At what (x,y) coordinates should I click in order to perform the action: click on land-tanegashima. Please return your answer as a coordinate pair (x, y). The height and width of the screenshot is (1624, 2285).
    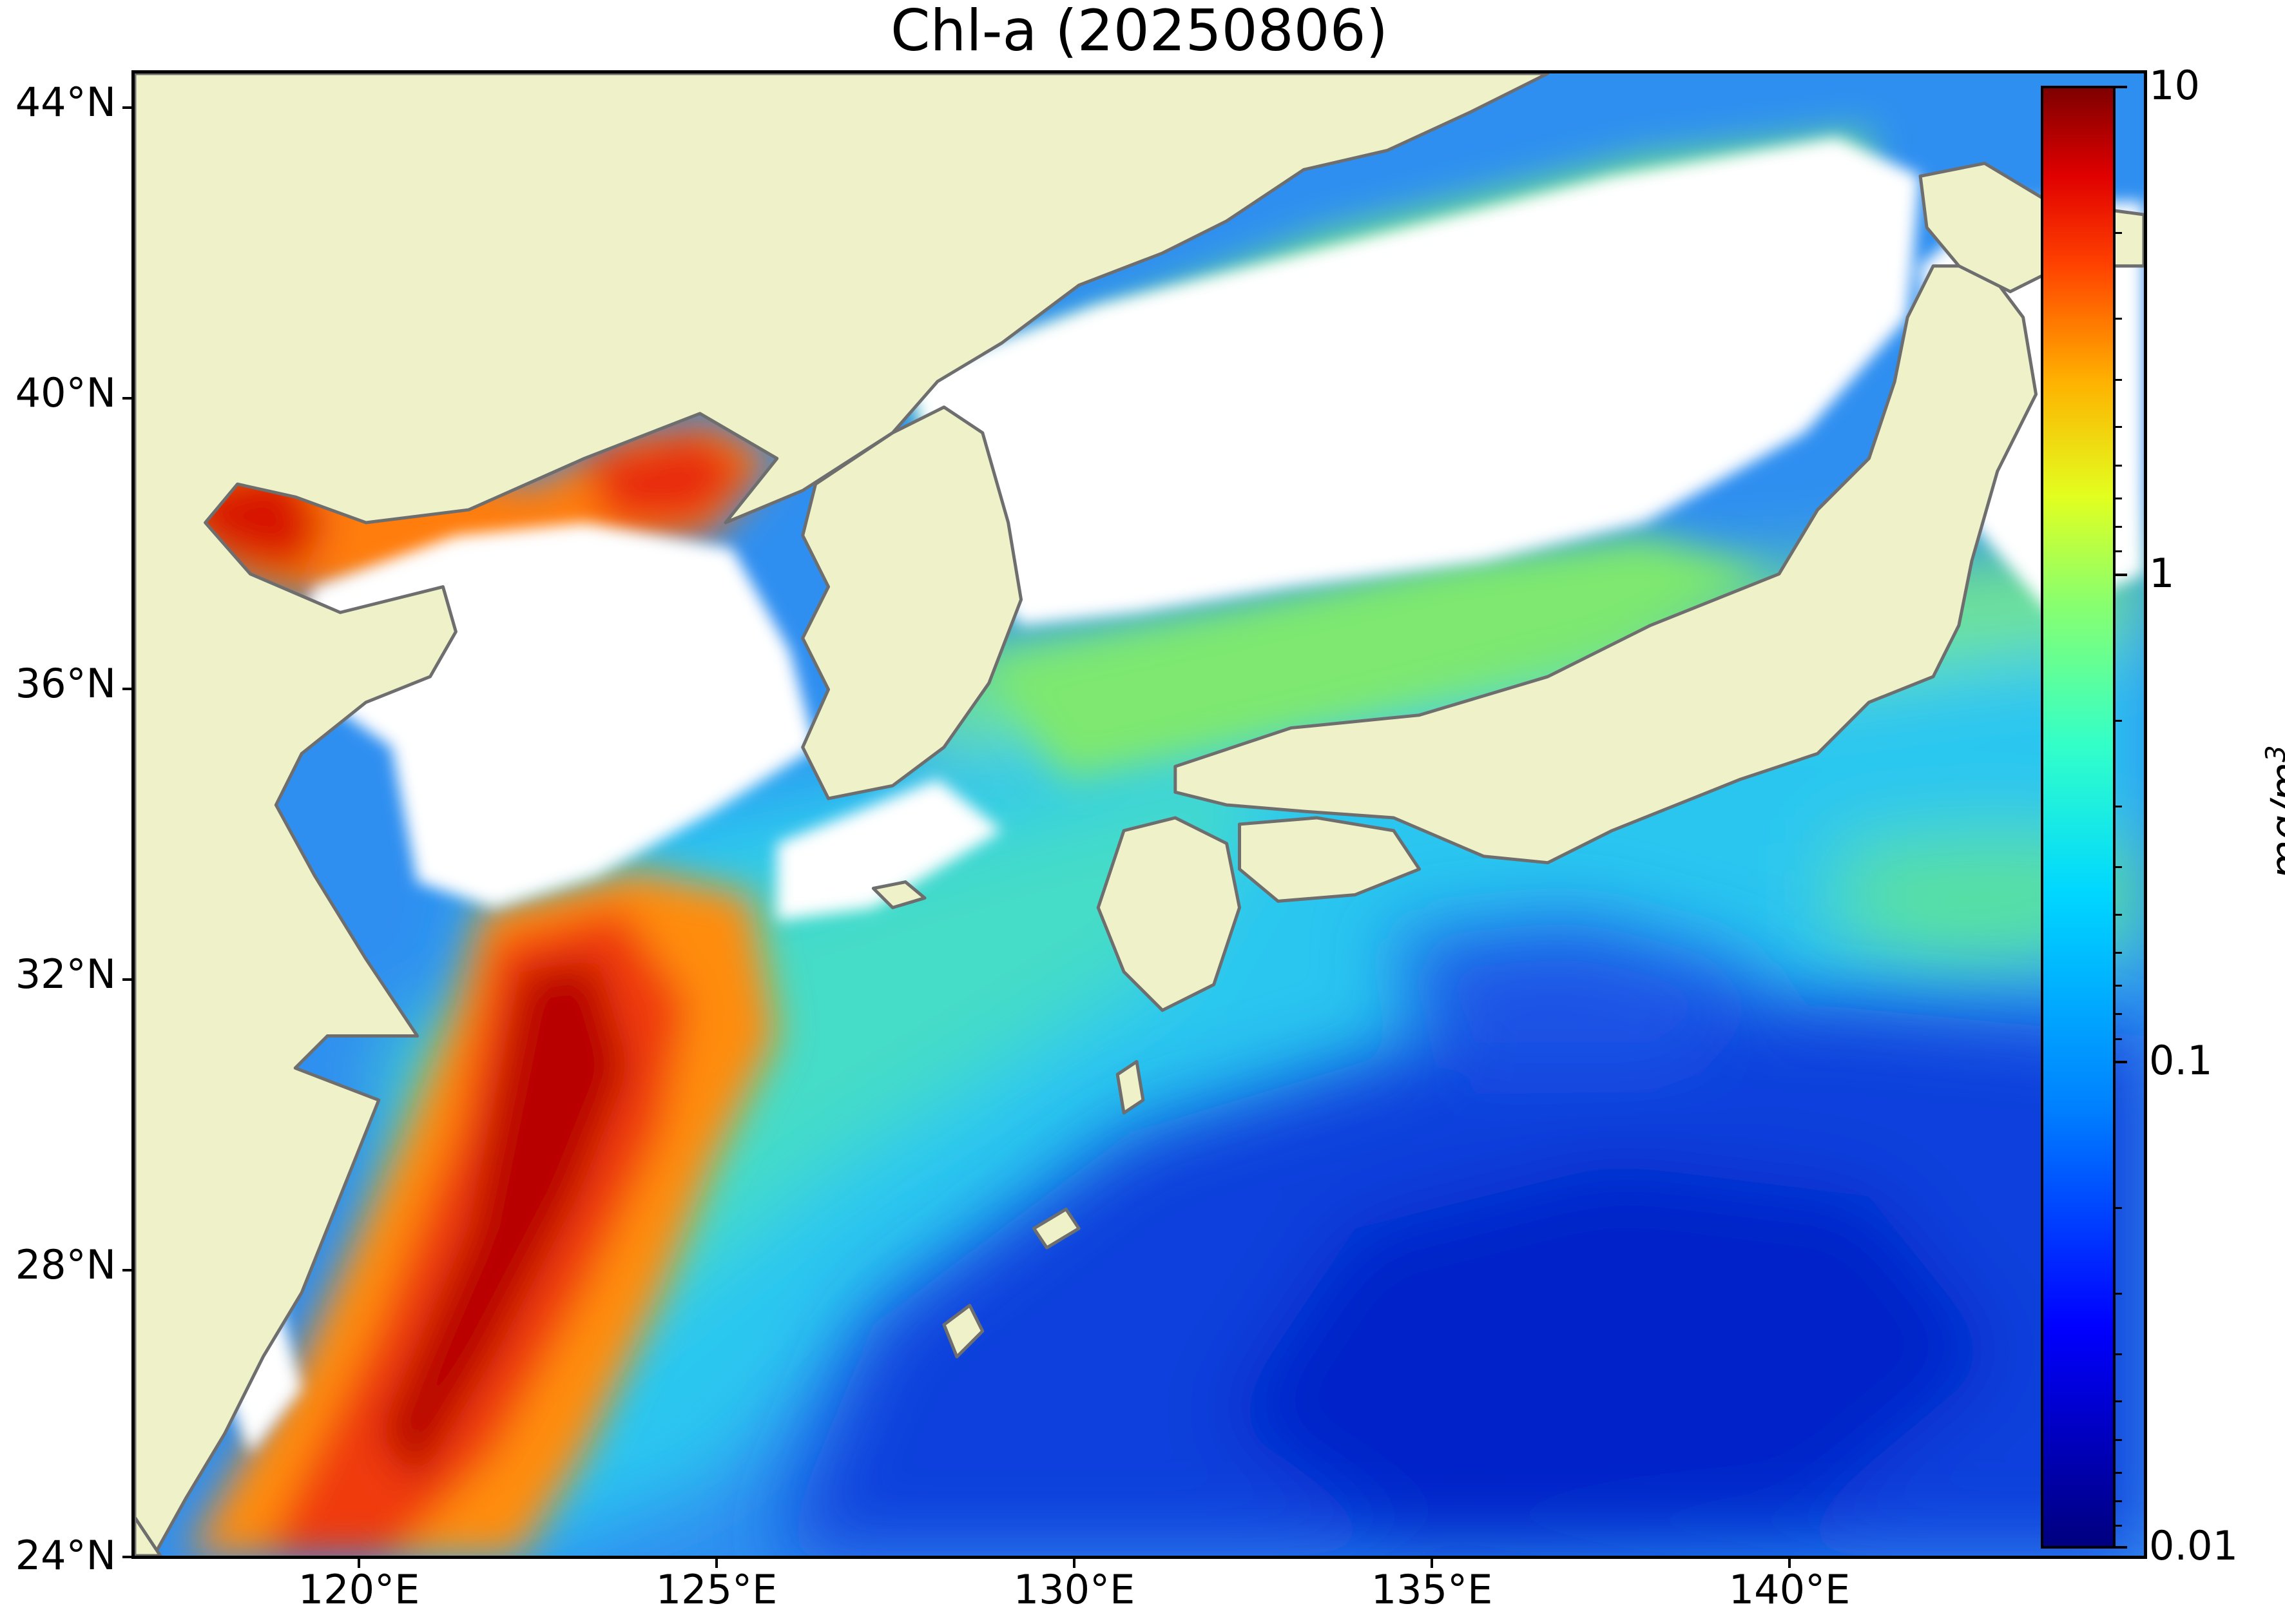
    Looking at the image, I should click on (1130, 1087).